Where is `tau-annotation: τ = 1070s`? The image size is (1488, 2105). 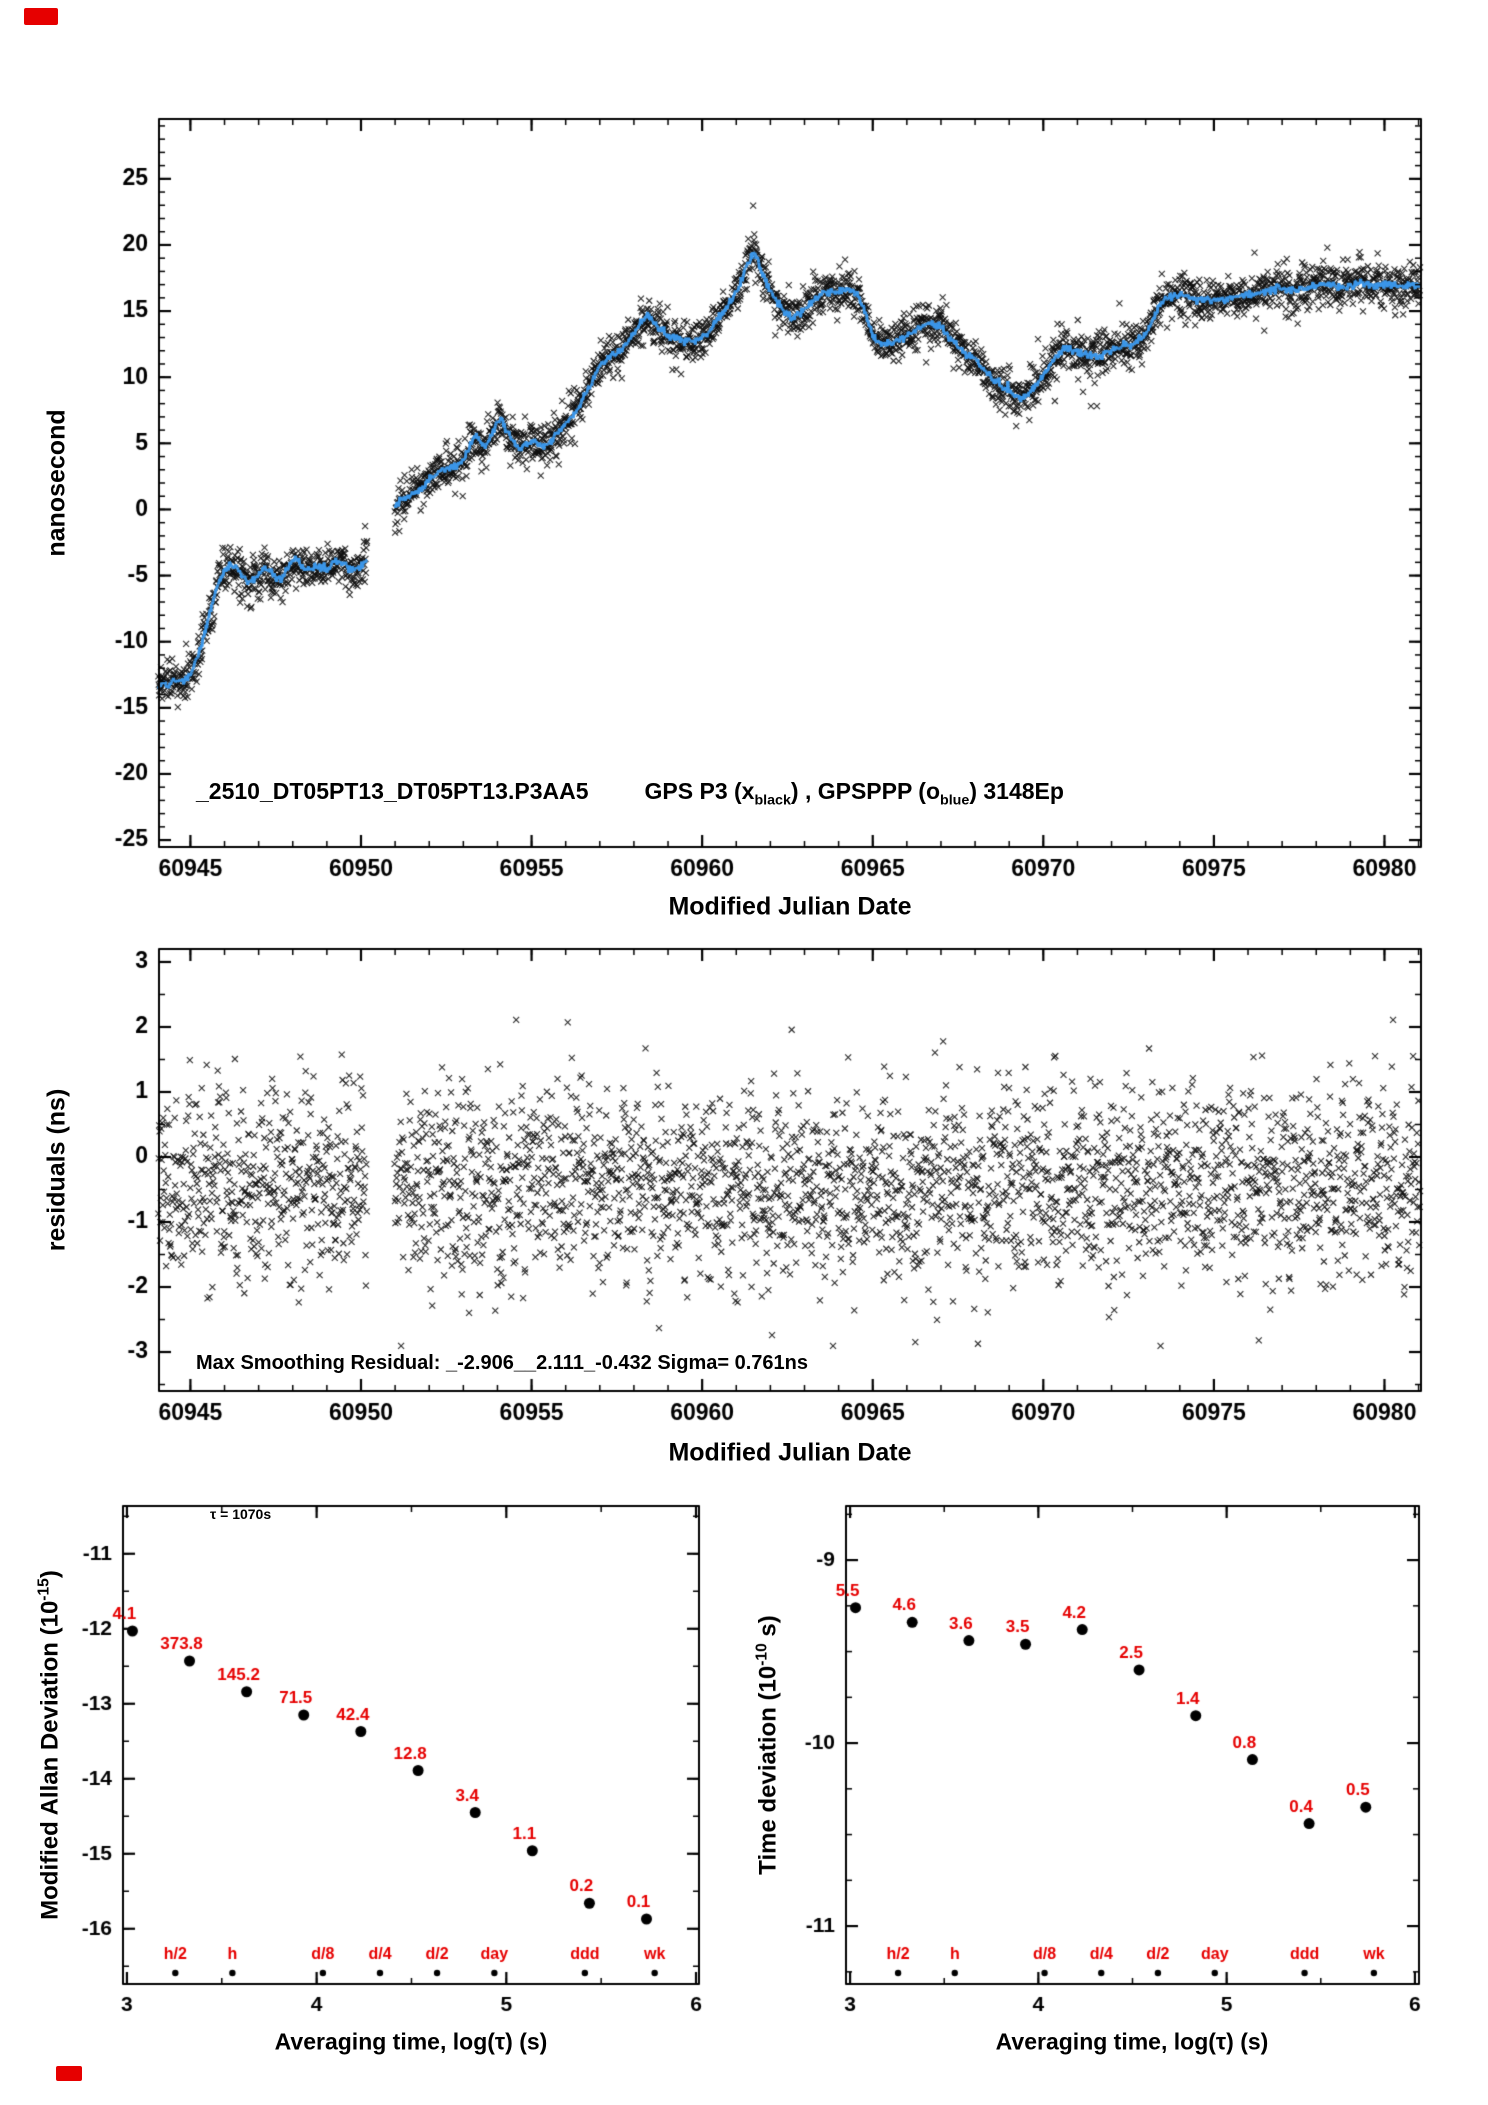
tau-annotation: τ = 1070s is located at coordinates (241, 1514).